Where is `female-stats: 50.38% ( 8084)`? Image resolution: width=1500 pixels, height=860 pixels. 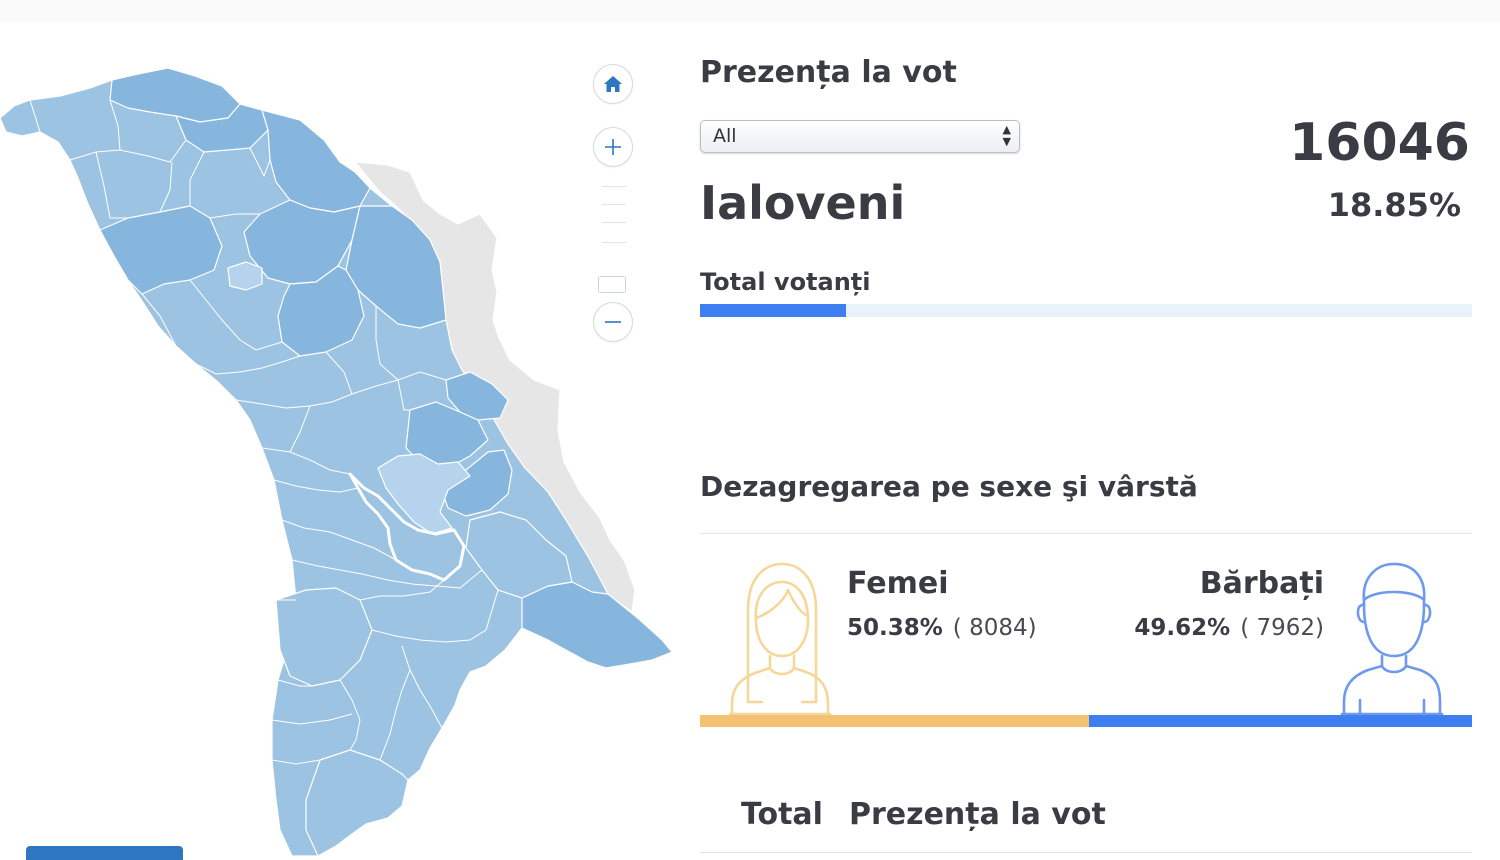 female-stats: 50.38% ( 8084) is located at coordinates (942, 628).